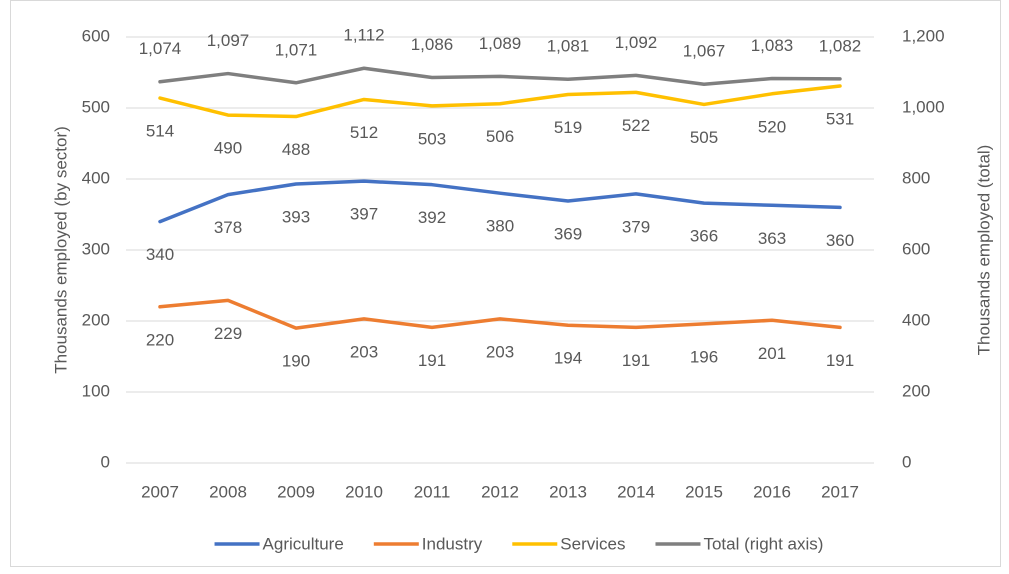 The width and height of the screenshot is (1009, 574). What do you see at coordinates (568, 46) in the screenshot?
I see `data-label: 1,081` at bounding box center [568, 46].